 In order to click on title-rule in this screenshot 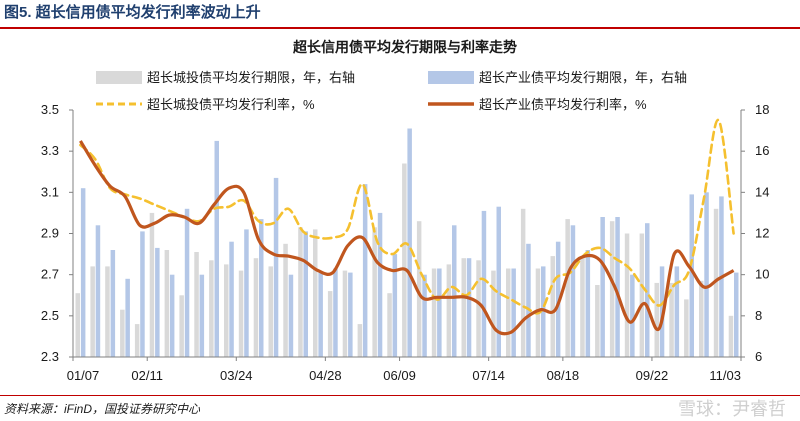, I will do `click(400, 28)`.